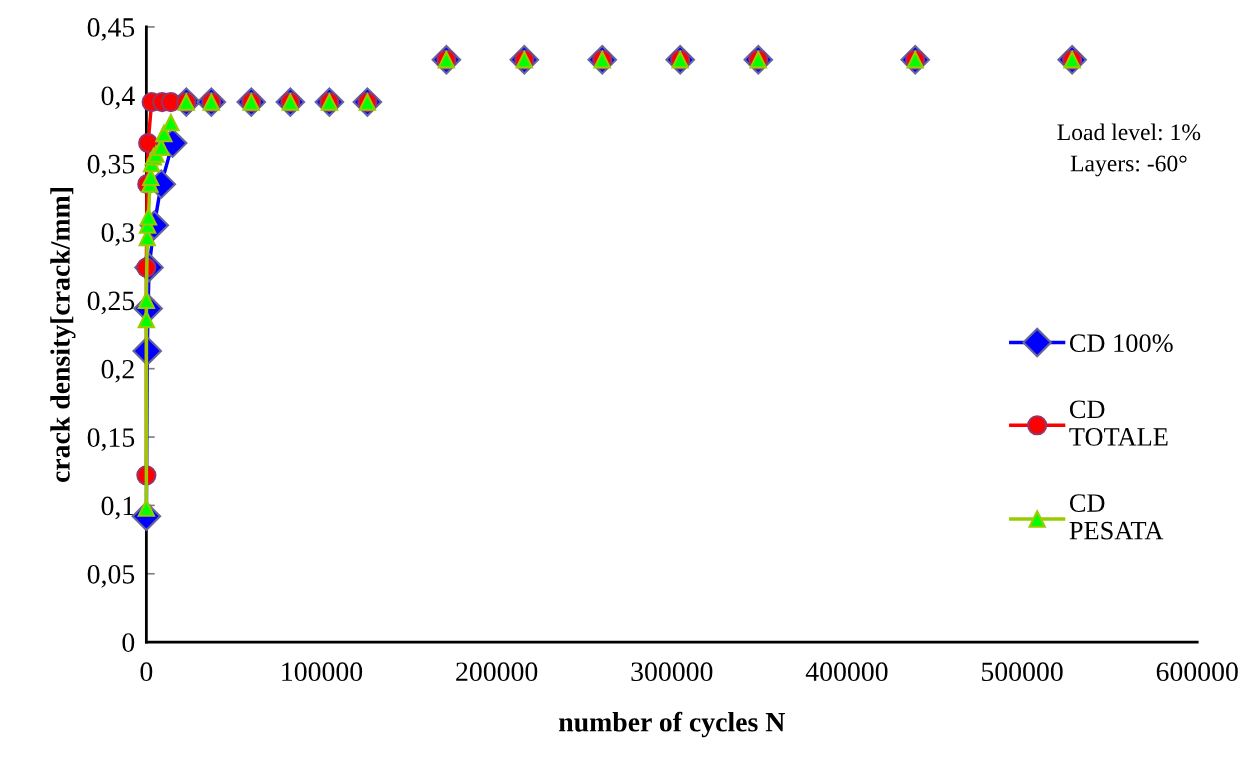 The height and width of the screenshot is (769, 1251). Describe the element at coordinates (672, 672) in the screenshot. I see `x-tick-label: 300000` at that location.